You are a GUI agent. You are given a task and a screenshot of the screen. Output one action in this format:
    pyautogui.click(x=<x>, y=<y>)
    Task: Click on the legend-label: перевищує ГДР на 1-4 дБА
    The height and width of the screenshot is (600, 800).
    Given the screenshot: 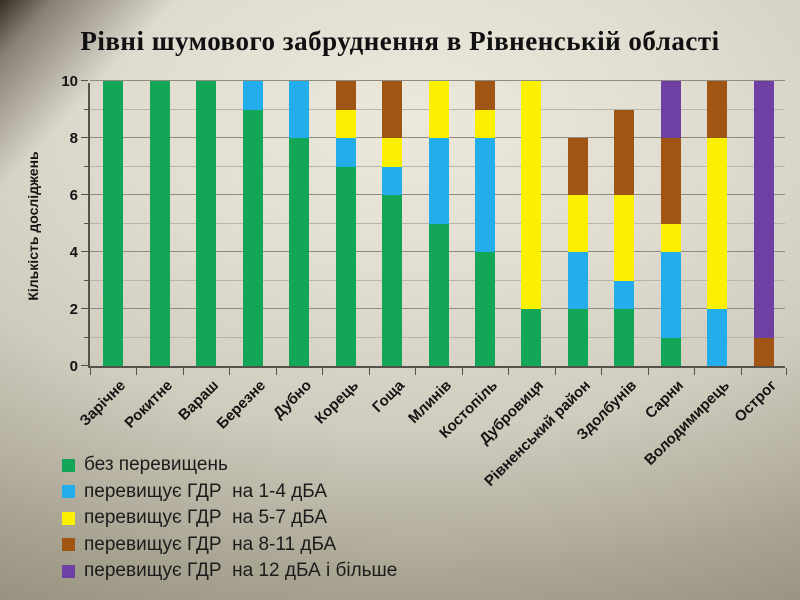 What is the action you would take?
    pyautogui.click(x=206, y=491)
    